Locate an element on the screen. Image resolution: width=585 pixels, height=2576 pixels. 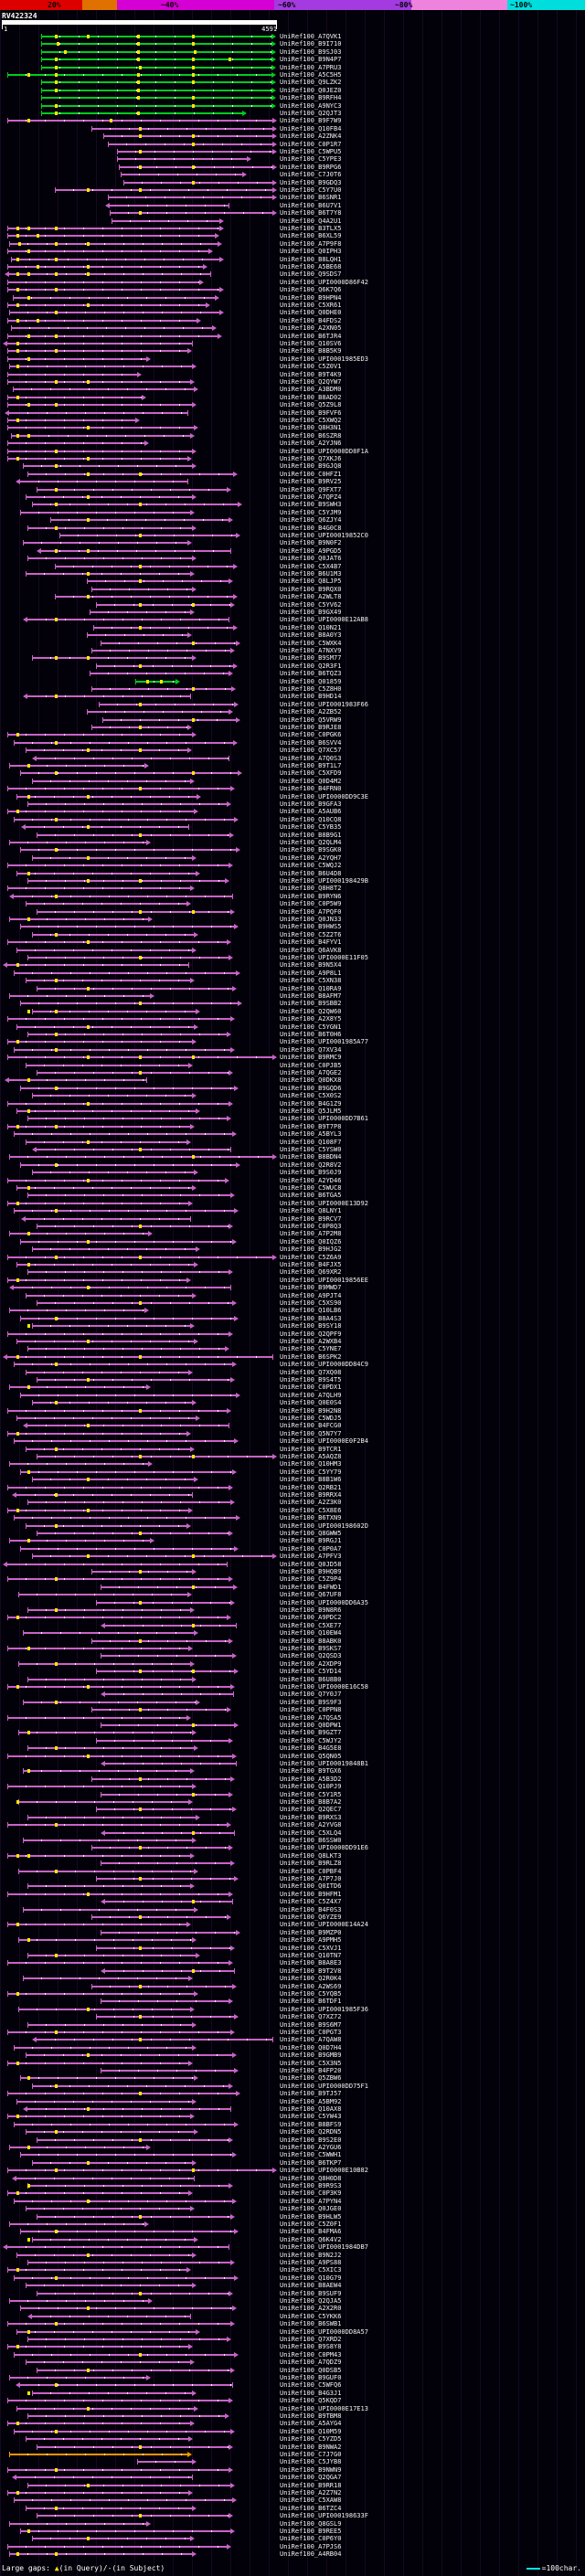
hit-subject-label: UniRef100_UPI00019856EE is located at coordinates (324, 1280).